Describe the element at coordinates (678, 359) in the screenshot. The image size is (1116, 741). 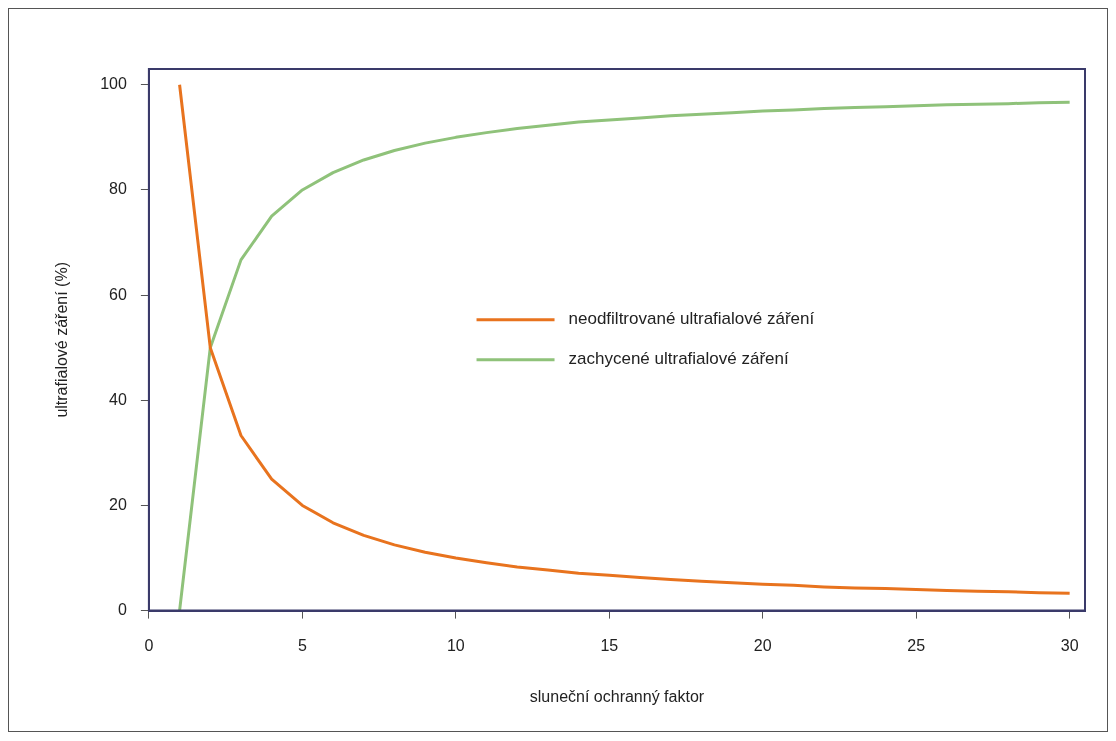
I see `legend-label: zachycené ultrafialové záření` at that location.